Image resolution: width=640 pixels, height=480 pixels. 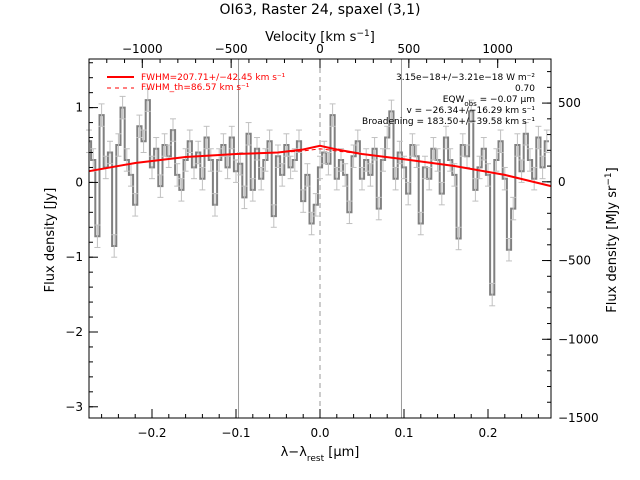 I want to click on right-tick-label: 500, so click(x=569, y=103).